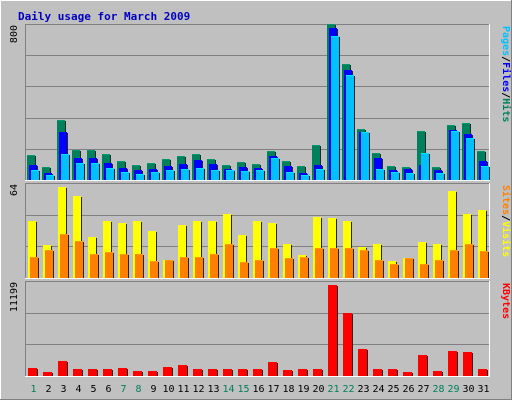 The image size is (512, 400). I want to click on middle-legend-visits: Visits, so click(506, 239).